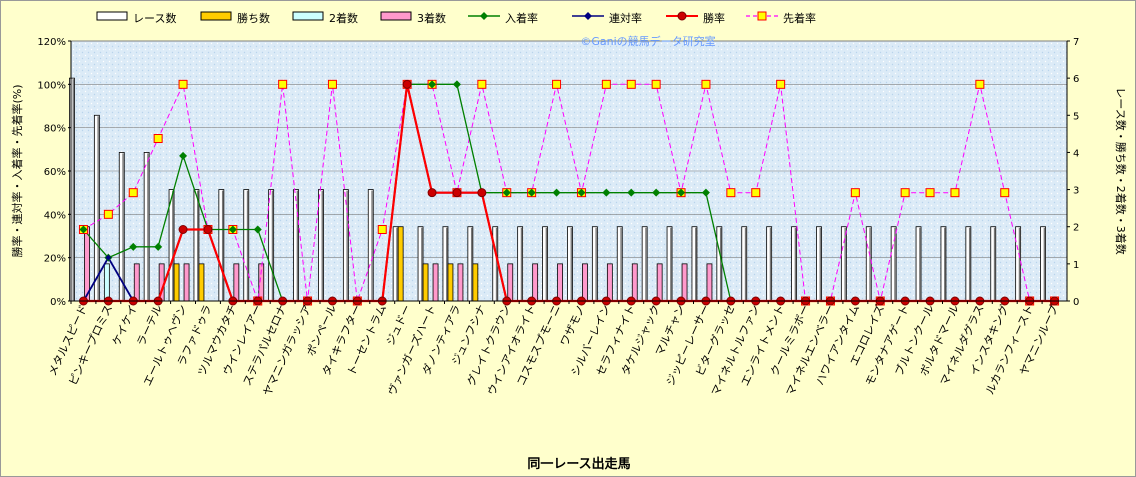 The height and width of the screenshot is (477, 1136). I want to click on left-tick-label: 100%, so click(51, 85).